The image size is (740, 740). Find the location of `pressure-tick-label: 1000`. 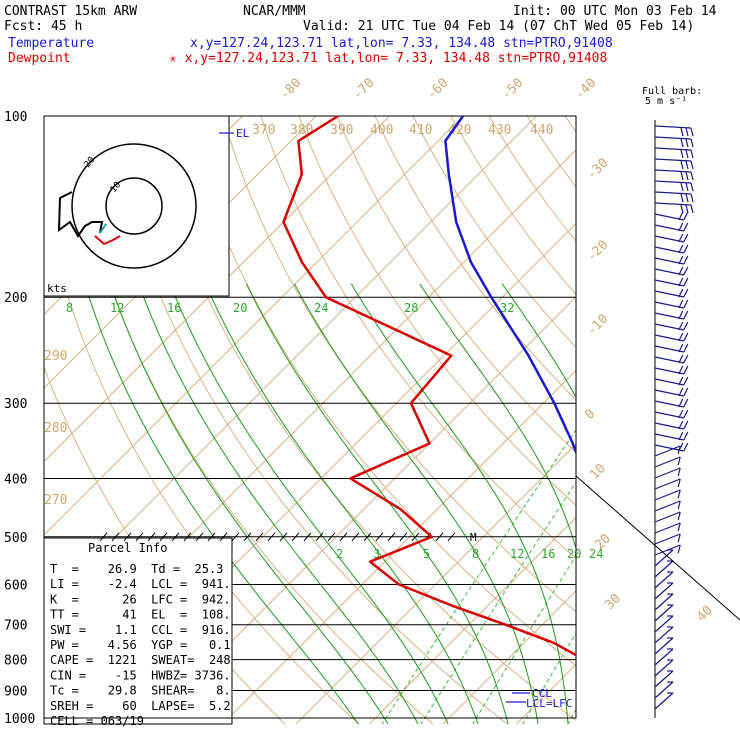

pressure-tick-label: 1000 is located at coordinates (19, 719).